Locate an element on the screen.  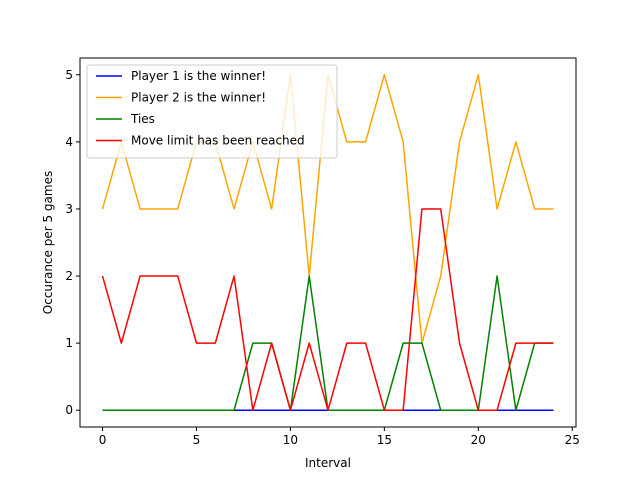
y-tick-label: 0 is located at coordinates (69, 410).